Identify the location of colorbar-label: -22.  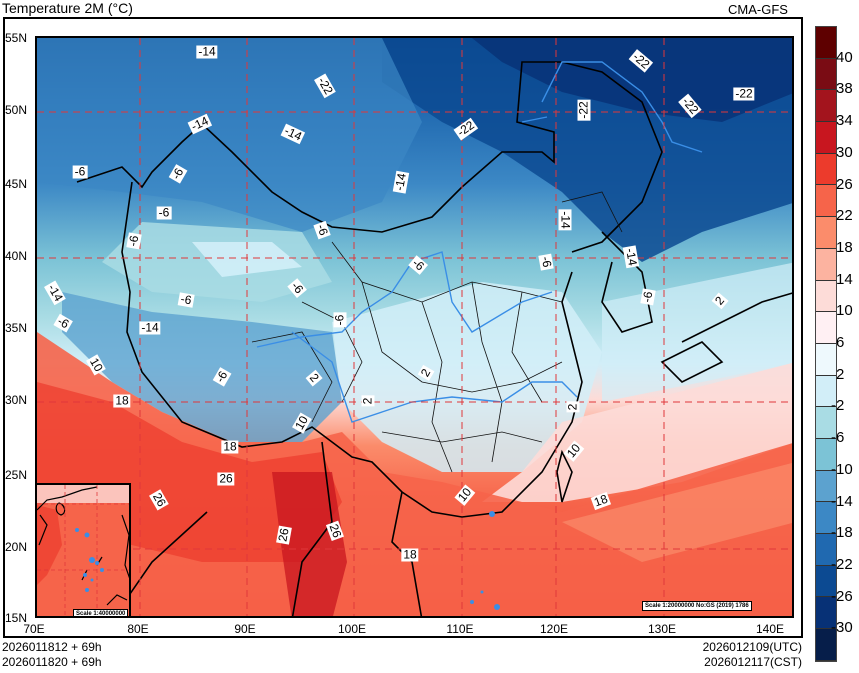
(842, 564).